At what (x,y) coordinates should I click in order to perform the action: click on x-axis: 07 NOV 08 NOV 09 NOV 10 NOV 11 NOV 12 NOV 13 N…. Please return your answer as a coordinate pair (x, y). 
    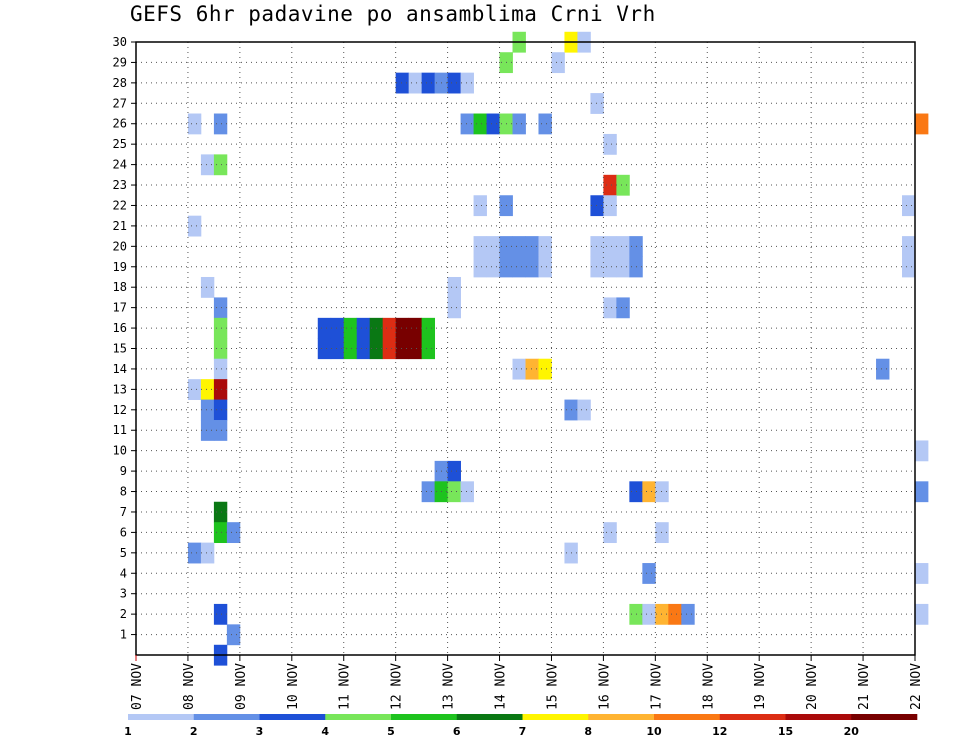
    Looking at the image, I should click on (527, 682).